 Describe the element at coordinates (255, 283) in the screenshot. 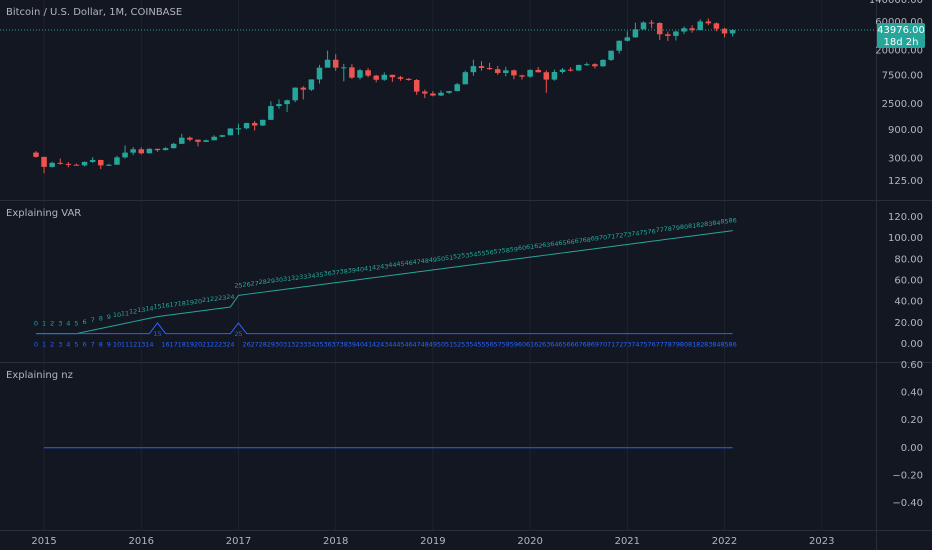

I see `point-label: 27` at that location.